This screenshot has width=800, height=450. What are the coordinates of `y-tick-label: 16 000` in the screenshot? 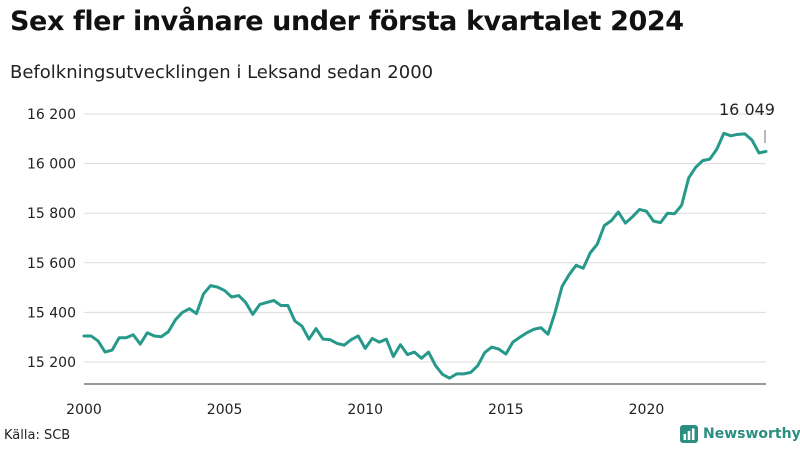 It's located at (51, 165).